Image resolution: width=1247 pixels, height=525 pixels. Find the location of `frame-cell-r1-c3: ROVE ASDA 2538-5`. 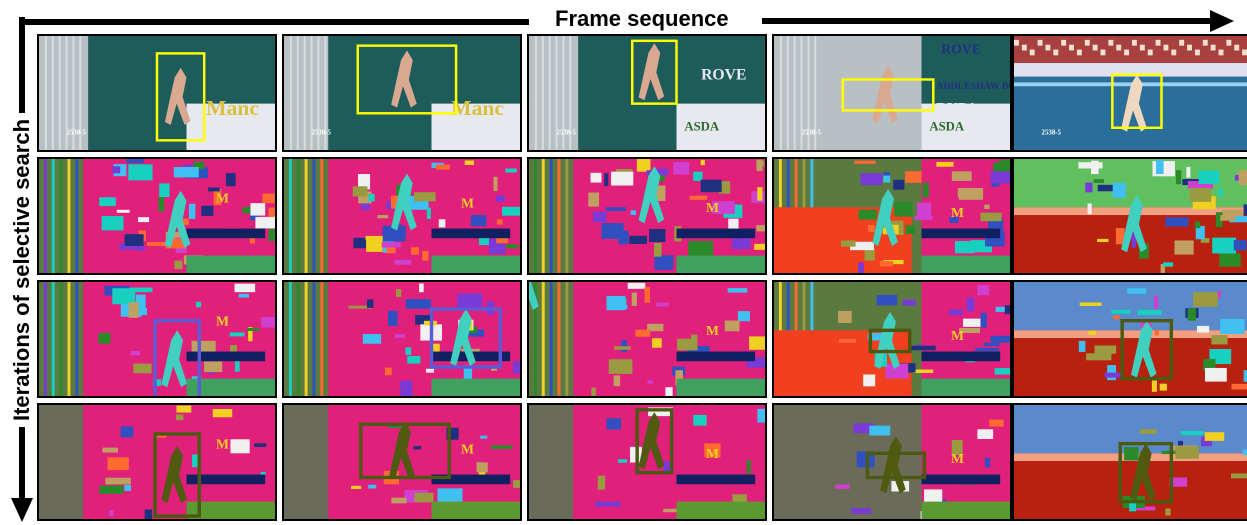

frame-cell-r1-c3: ROVE ASDA 2538-5 is located at coordinates (647, 93).